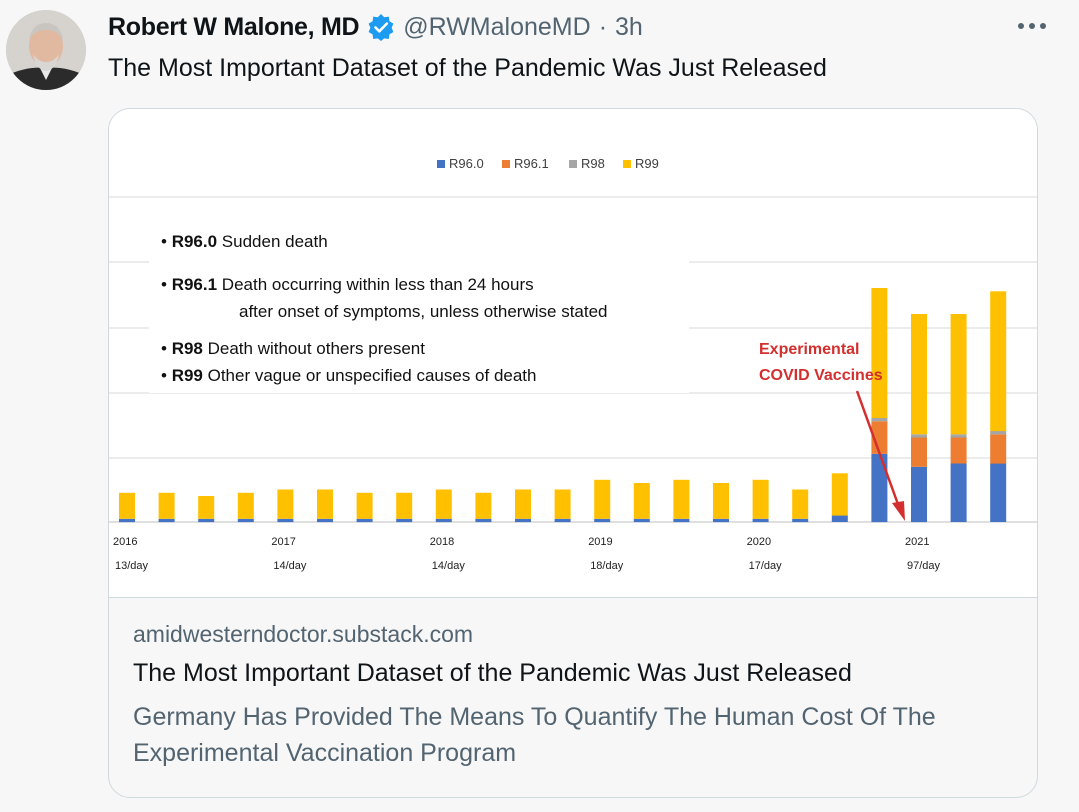 Image resolution: width=1079 pixels, height=812 pixels. Describe the element at coordinates (898, 511) in the screenshot. I see `annotation-arrow-head` at that location.